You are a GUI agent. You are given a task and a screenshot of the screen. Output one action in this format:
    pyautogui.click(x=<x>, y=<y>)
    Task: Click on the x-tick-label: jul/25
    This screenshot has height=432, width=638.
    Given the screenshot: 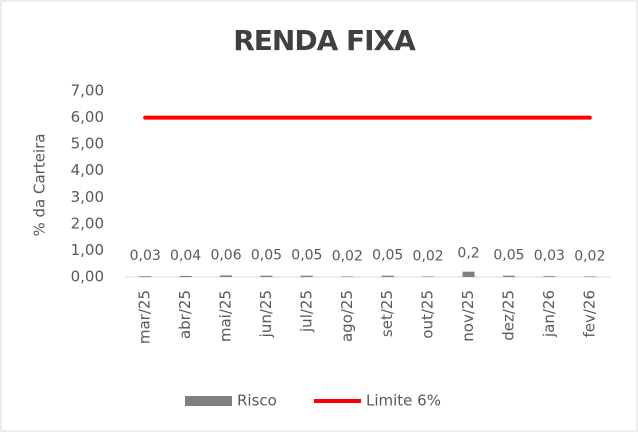 What is the action you would take?
    pyautogui.click(x=306, y=311)
    